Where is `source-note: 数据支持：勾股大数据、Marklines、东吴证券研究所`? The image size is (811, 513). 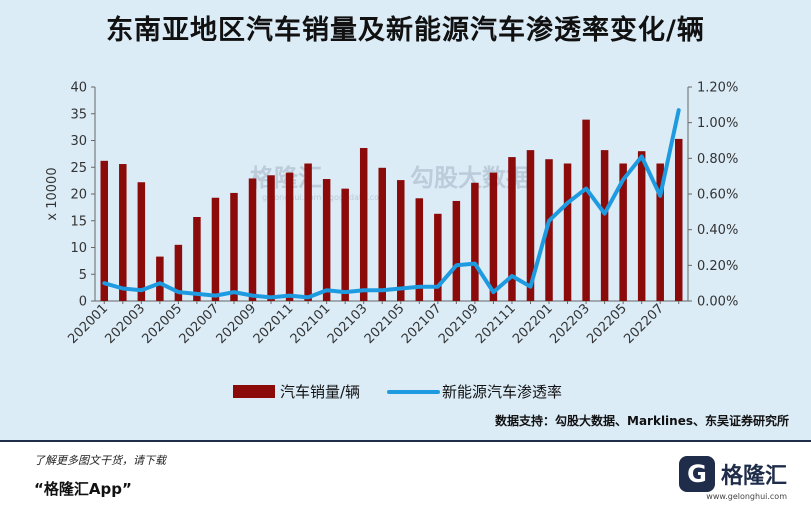
source-note: 数据支持：勾股大数据、Marklines、东吴证券研究所 is located at coordinates (642, 421).